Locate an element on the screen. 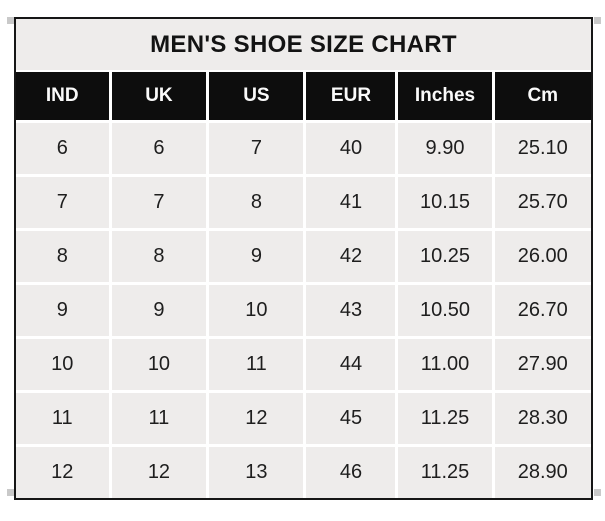 The width and height of the screenshot is (605, 521). cell-ind: 8 is located at coordinates (62, 255).